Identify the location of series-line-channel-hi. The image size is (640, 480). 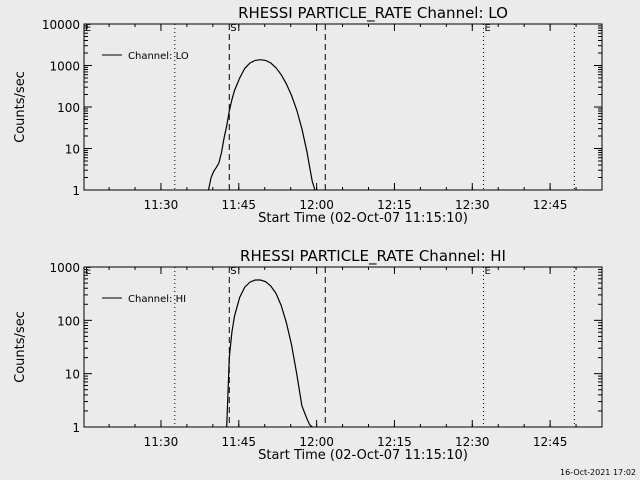
(269, 353).